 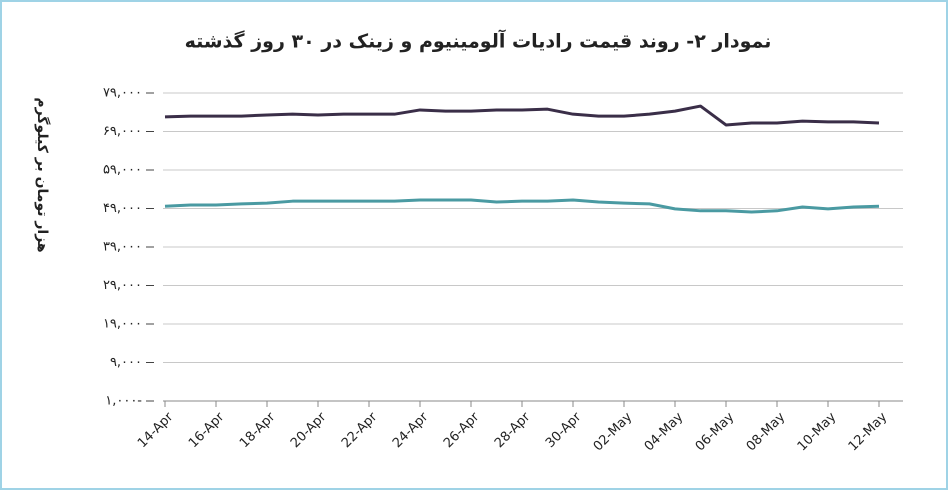 What do you see at coordinates (122, 208) in the screenshot?
I see `y-tick-label: ۴۹,۰۰۰` at bounding box center [122, 208].